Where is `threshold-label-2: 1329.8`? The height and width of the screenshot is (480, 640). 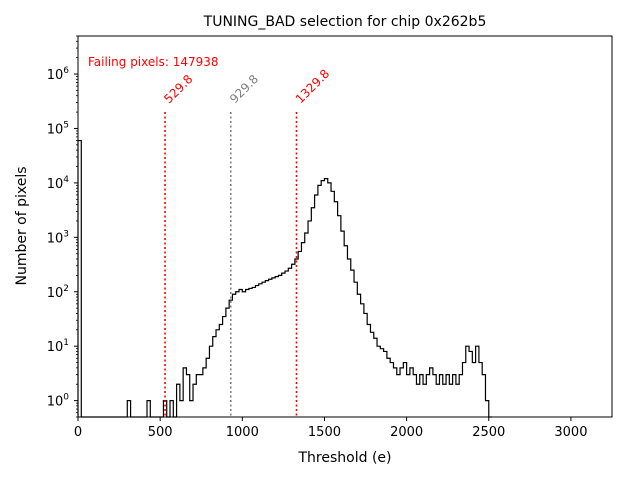 threshold-label-2: 1329.8 is located at coordinates (313, 87).